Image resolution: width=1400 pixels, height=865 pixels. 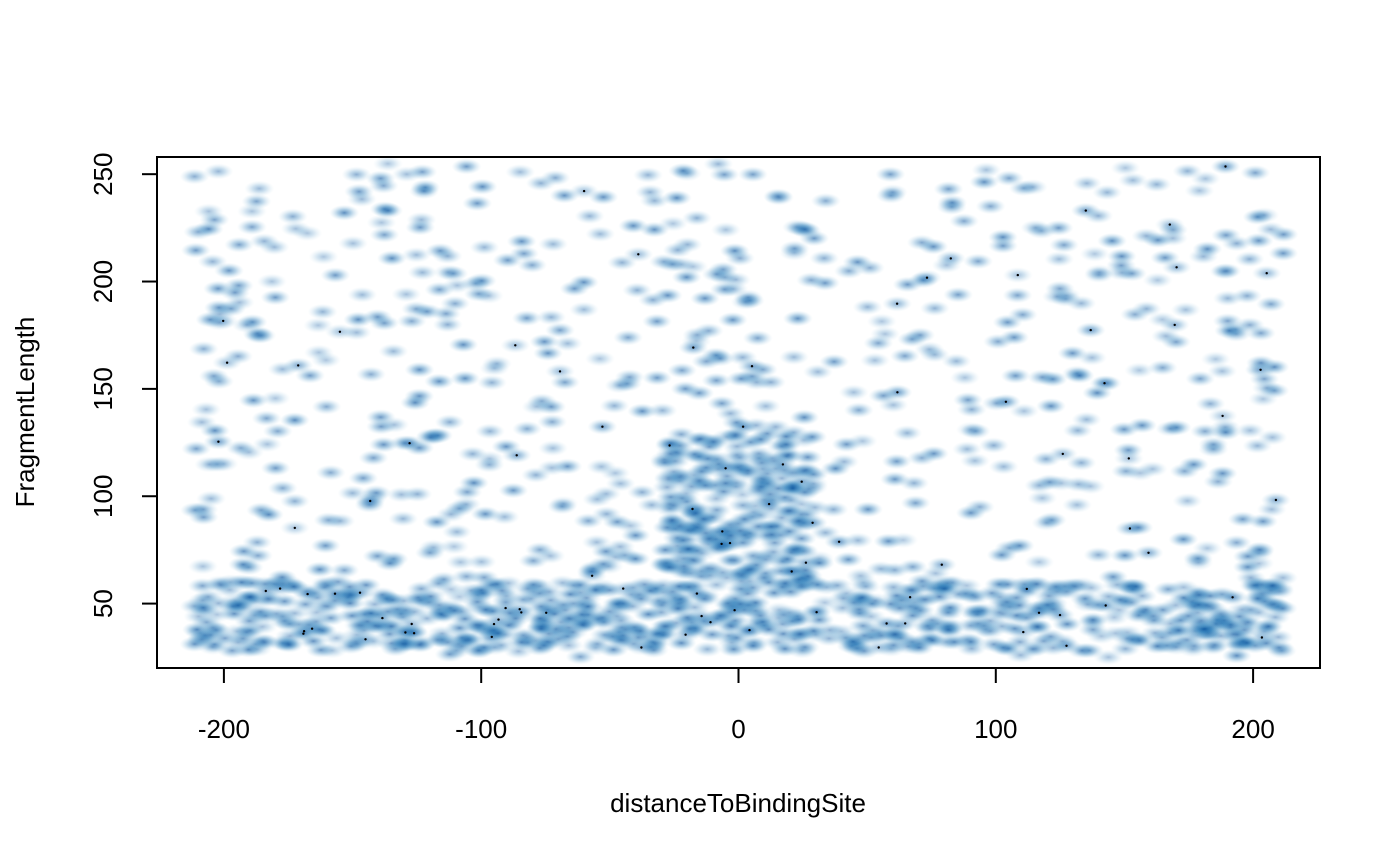 I want to click on y-tick-label: 50, so click(x=103, y=603).